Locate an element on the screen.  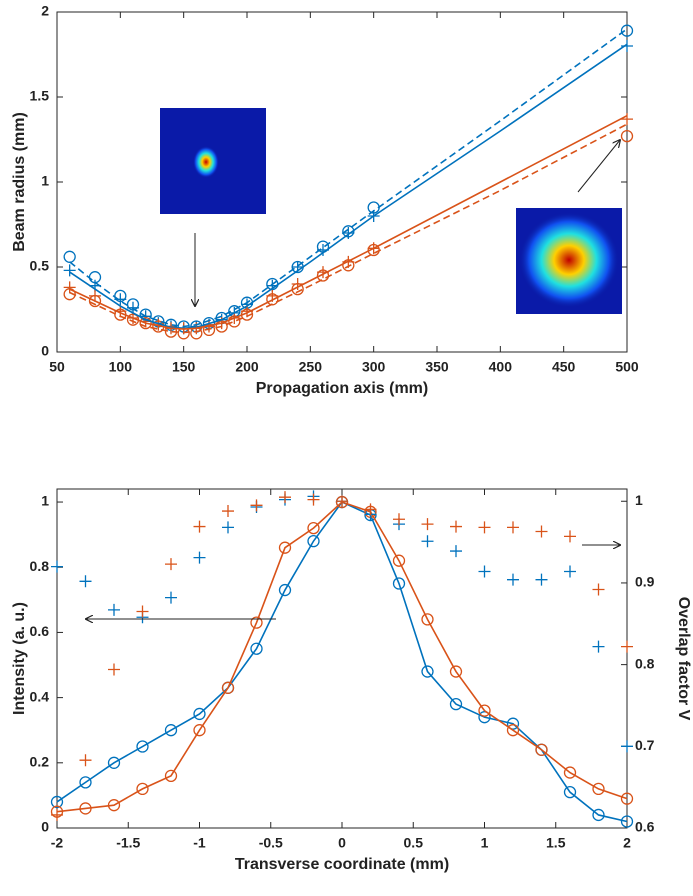
arrow is located at coordinates (598, 166).